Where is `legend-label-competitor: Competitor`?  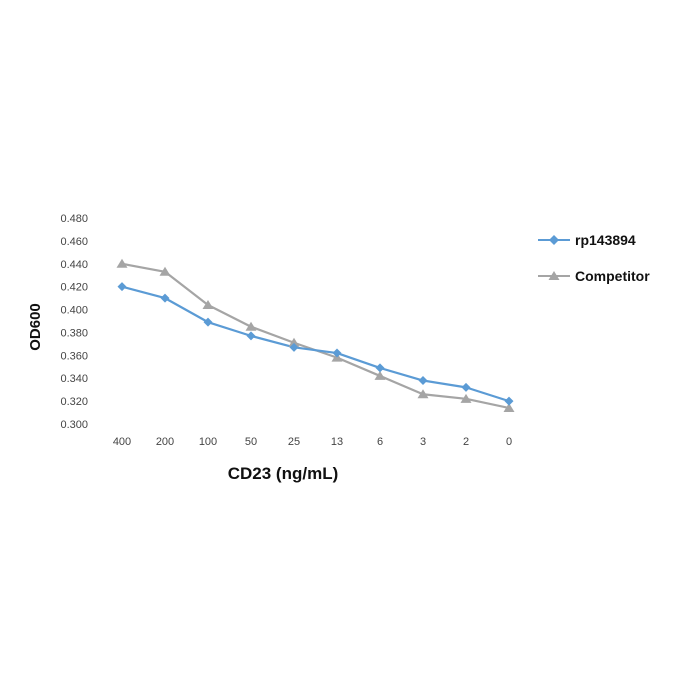 legend-label-competitor: Competitor is located at coordinates (612, 276).